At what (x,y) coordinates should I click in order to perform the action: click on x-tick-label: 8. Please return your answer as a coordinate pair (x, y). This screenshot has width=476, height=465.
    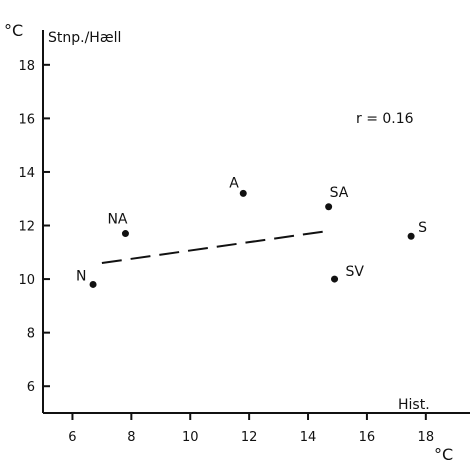
    Looking at the image, I should click on (131, 437).